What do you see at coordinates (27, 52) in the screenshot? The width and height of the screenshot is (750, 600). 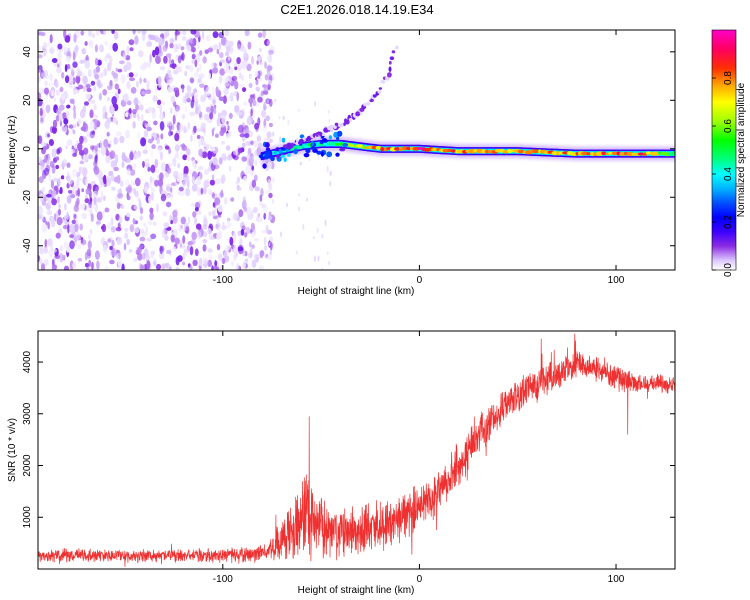 I see `y-tick-label: 40` at bounding box center [27, 52].